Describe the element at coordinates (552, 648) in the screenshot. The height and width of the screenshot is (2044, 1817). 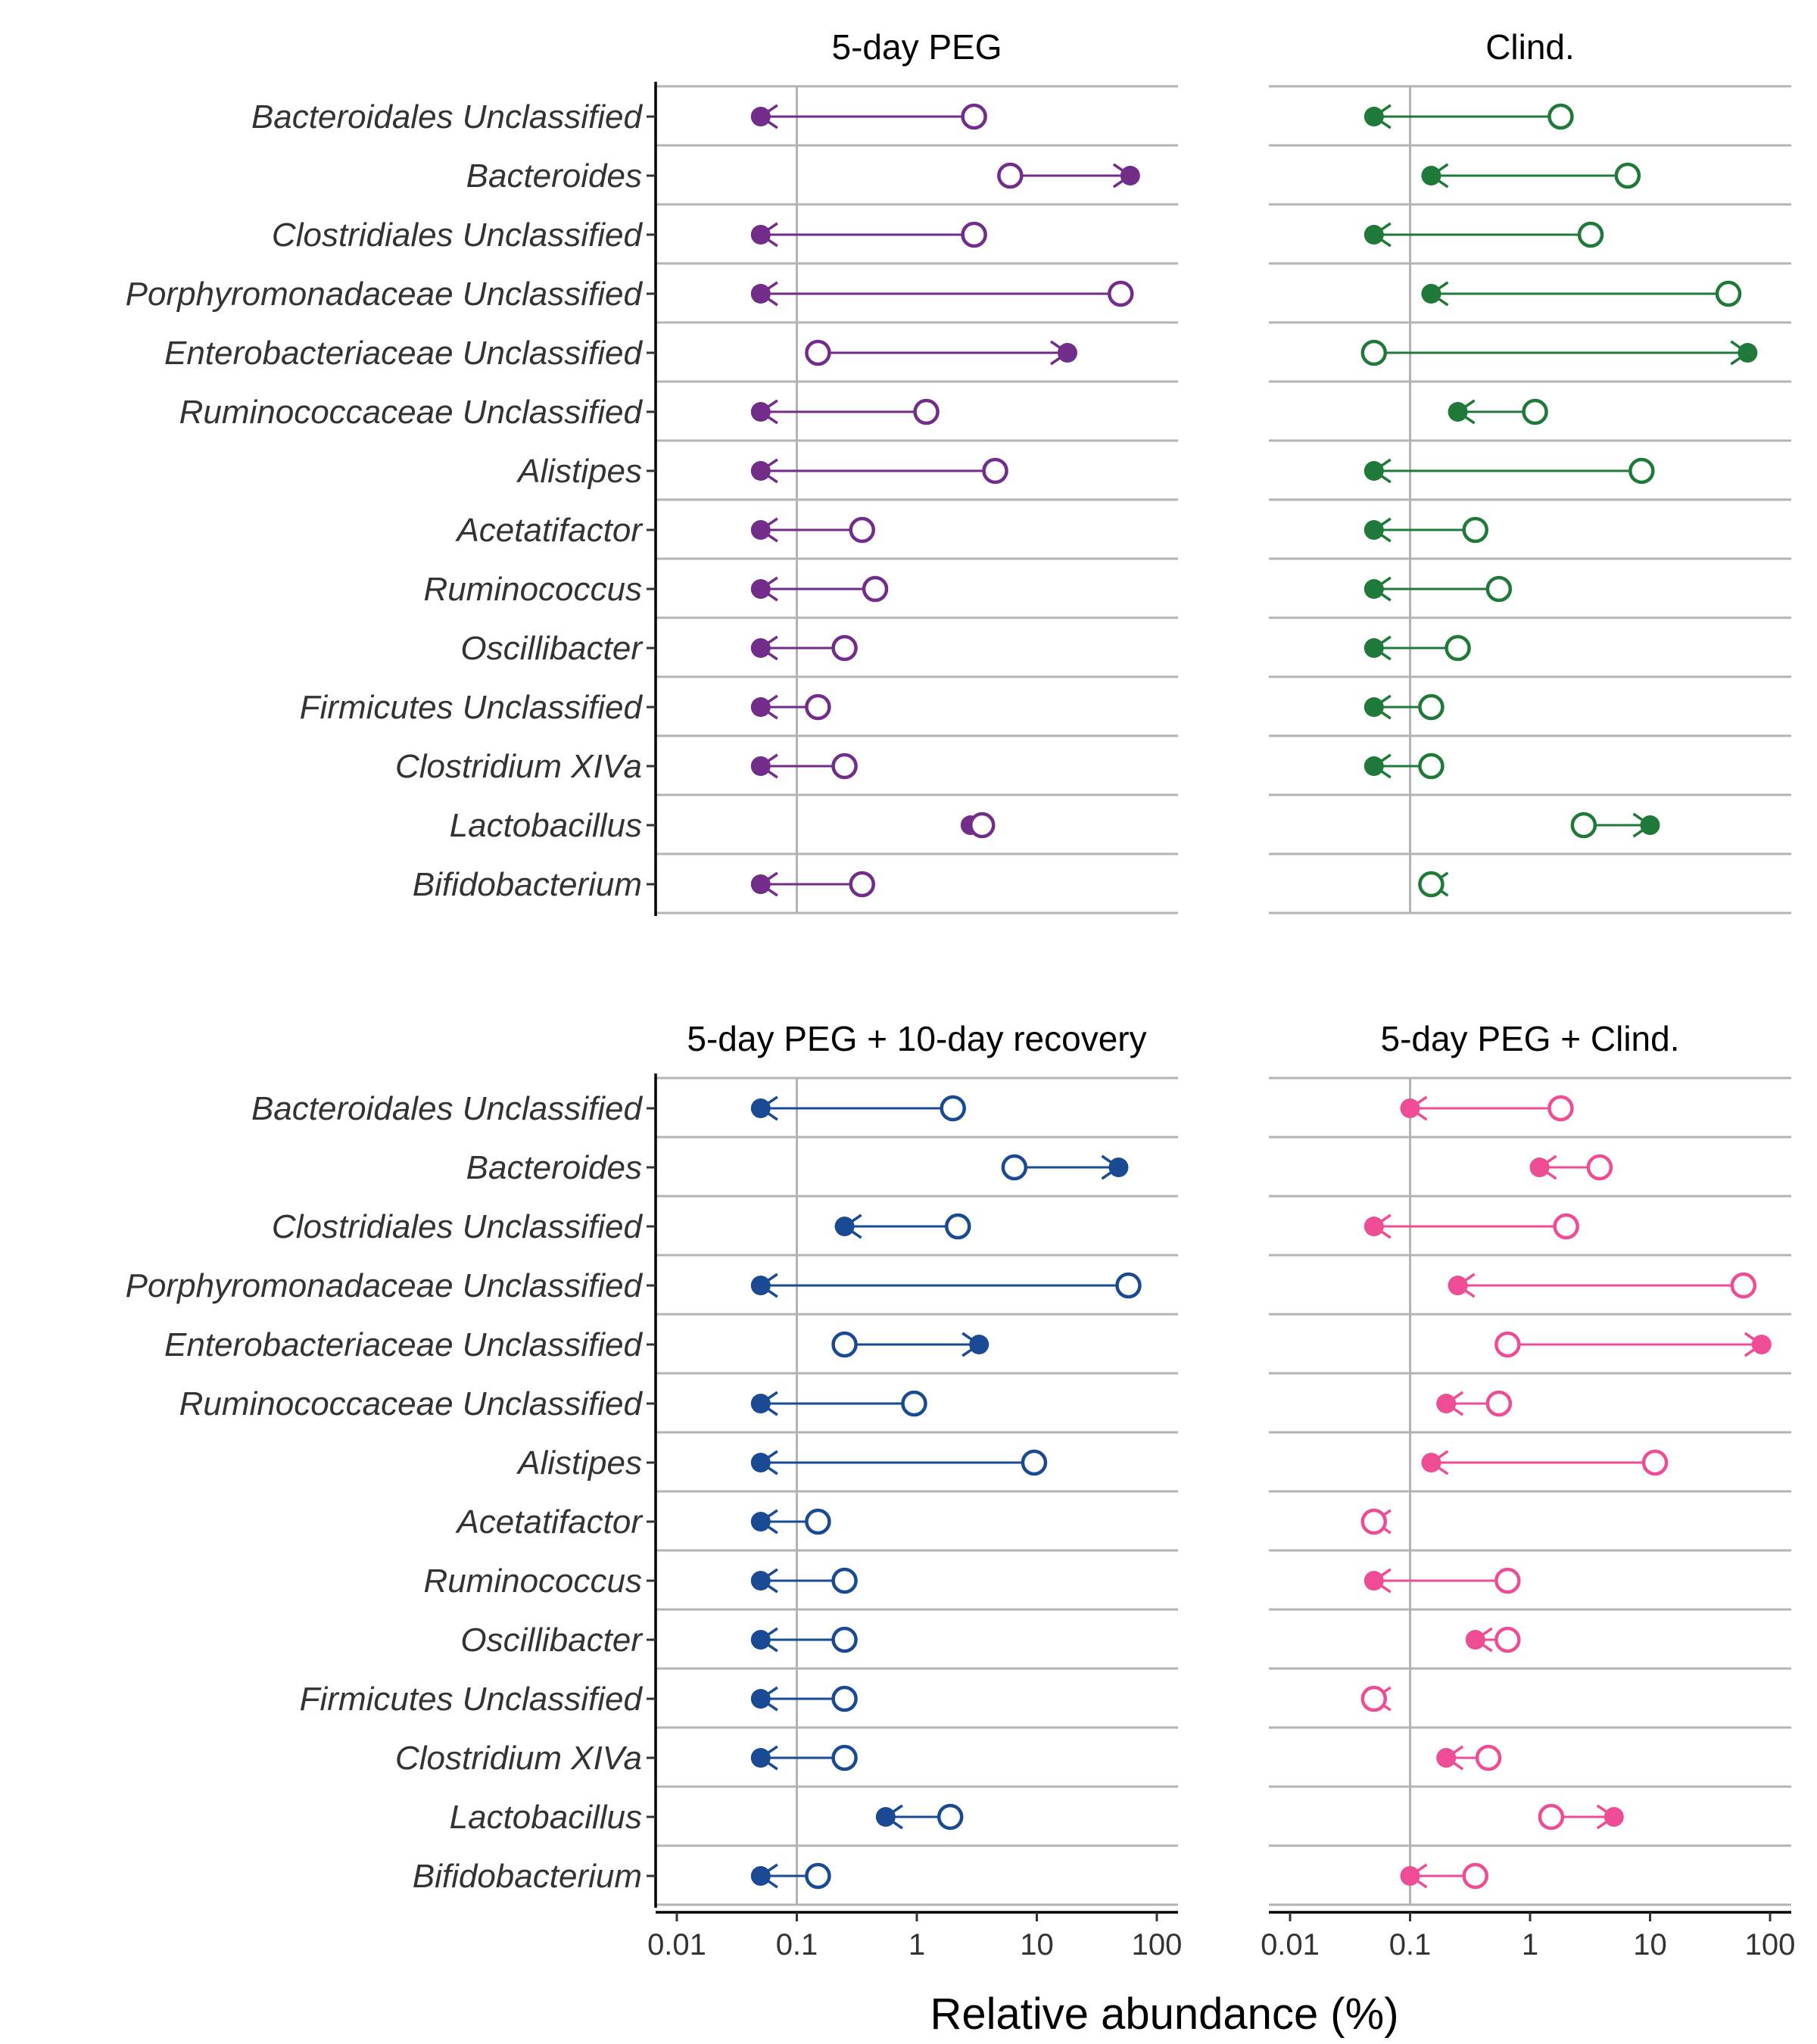
I see `taxon-label: Oscillibacter` at that location.